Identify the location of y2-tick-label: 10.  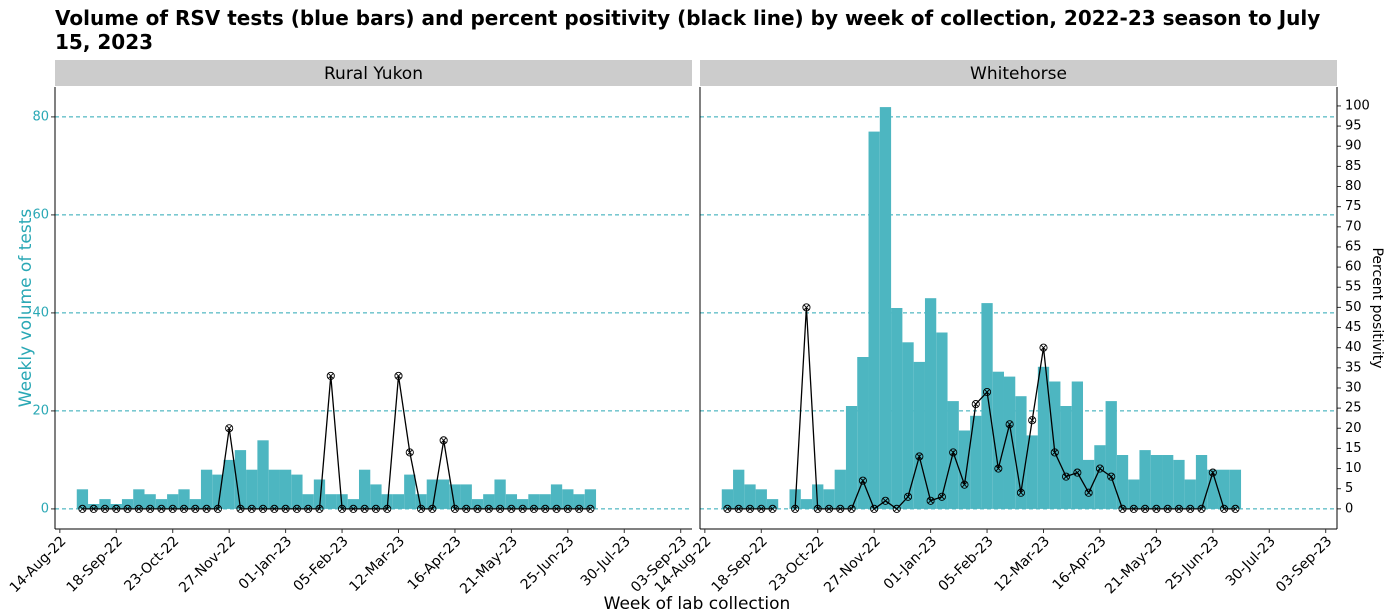
(1353, 468).